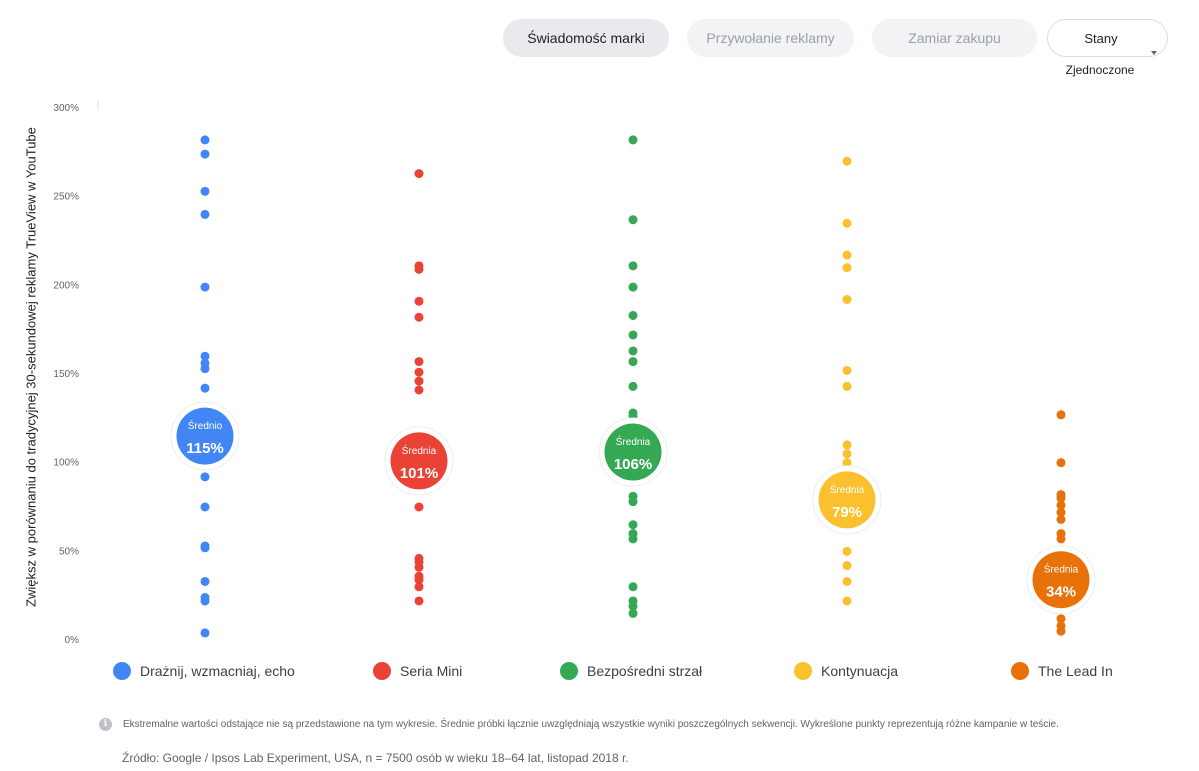 The height and width of the screenshot is (771, 1199). What do you see at coordinates (847, 512) in the screenshot?
I see `average-badge-value: 79%` at bounding box center [847, 512].